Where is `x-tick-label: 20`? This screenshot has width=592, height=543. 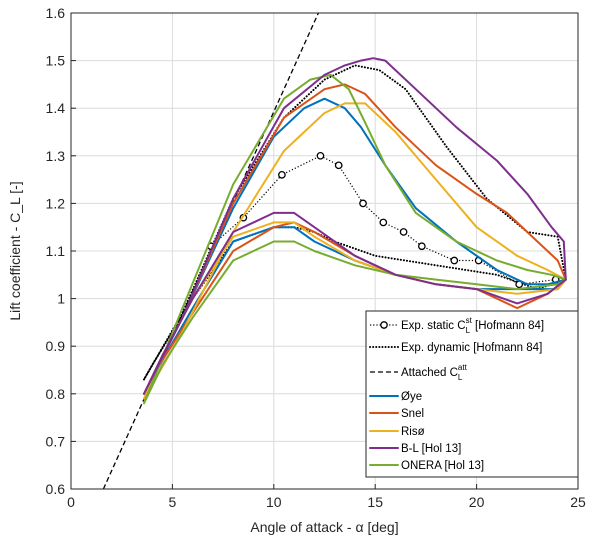 x-tick-label: 20 is located at coordinates (477, 502).